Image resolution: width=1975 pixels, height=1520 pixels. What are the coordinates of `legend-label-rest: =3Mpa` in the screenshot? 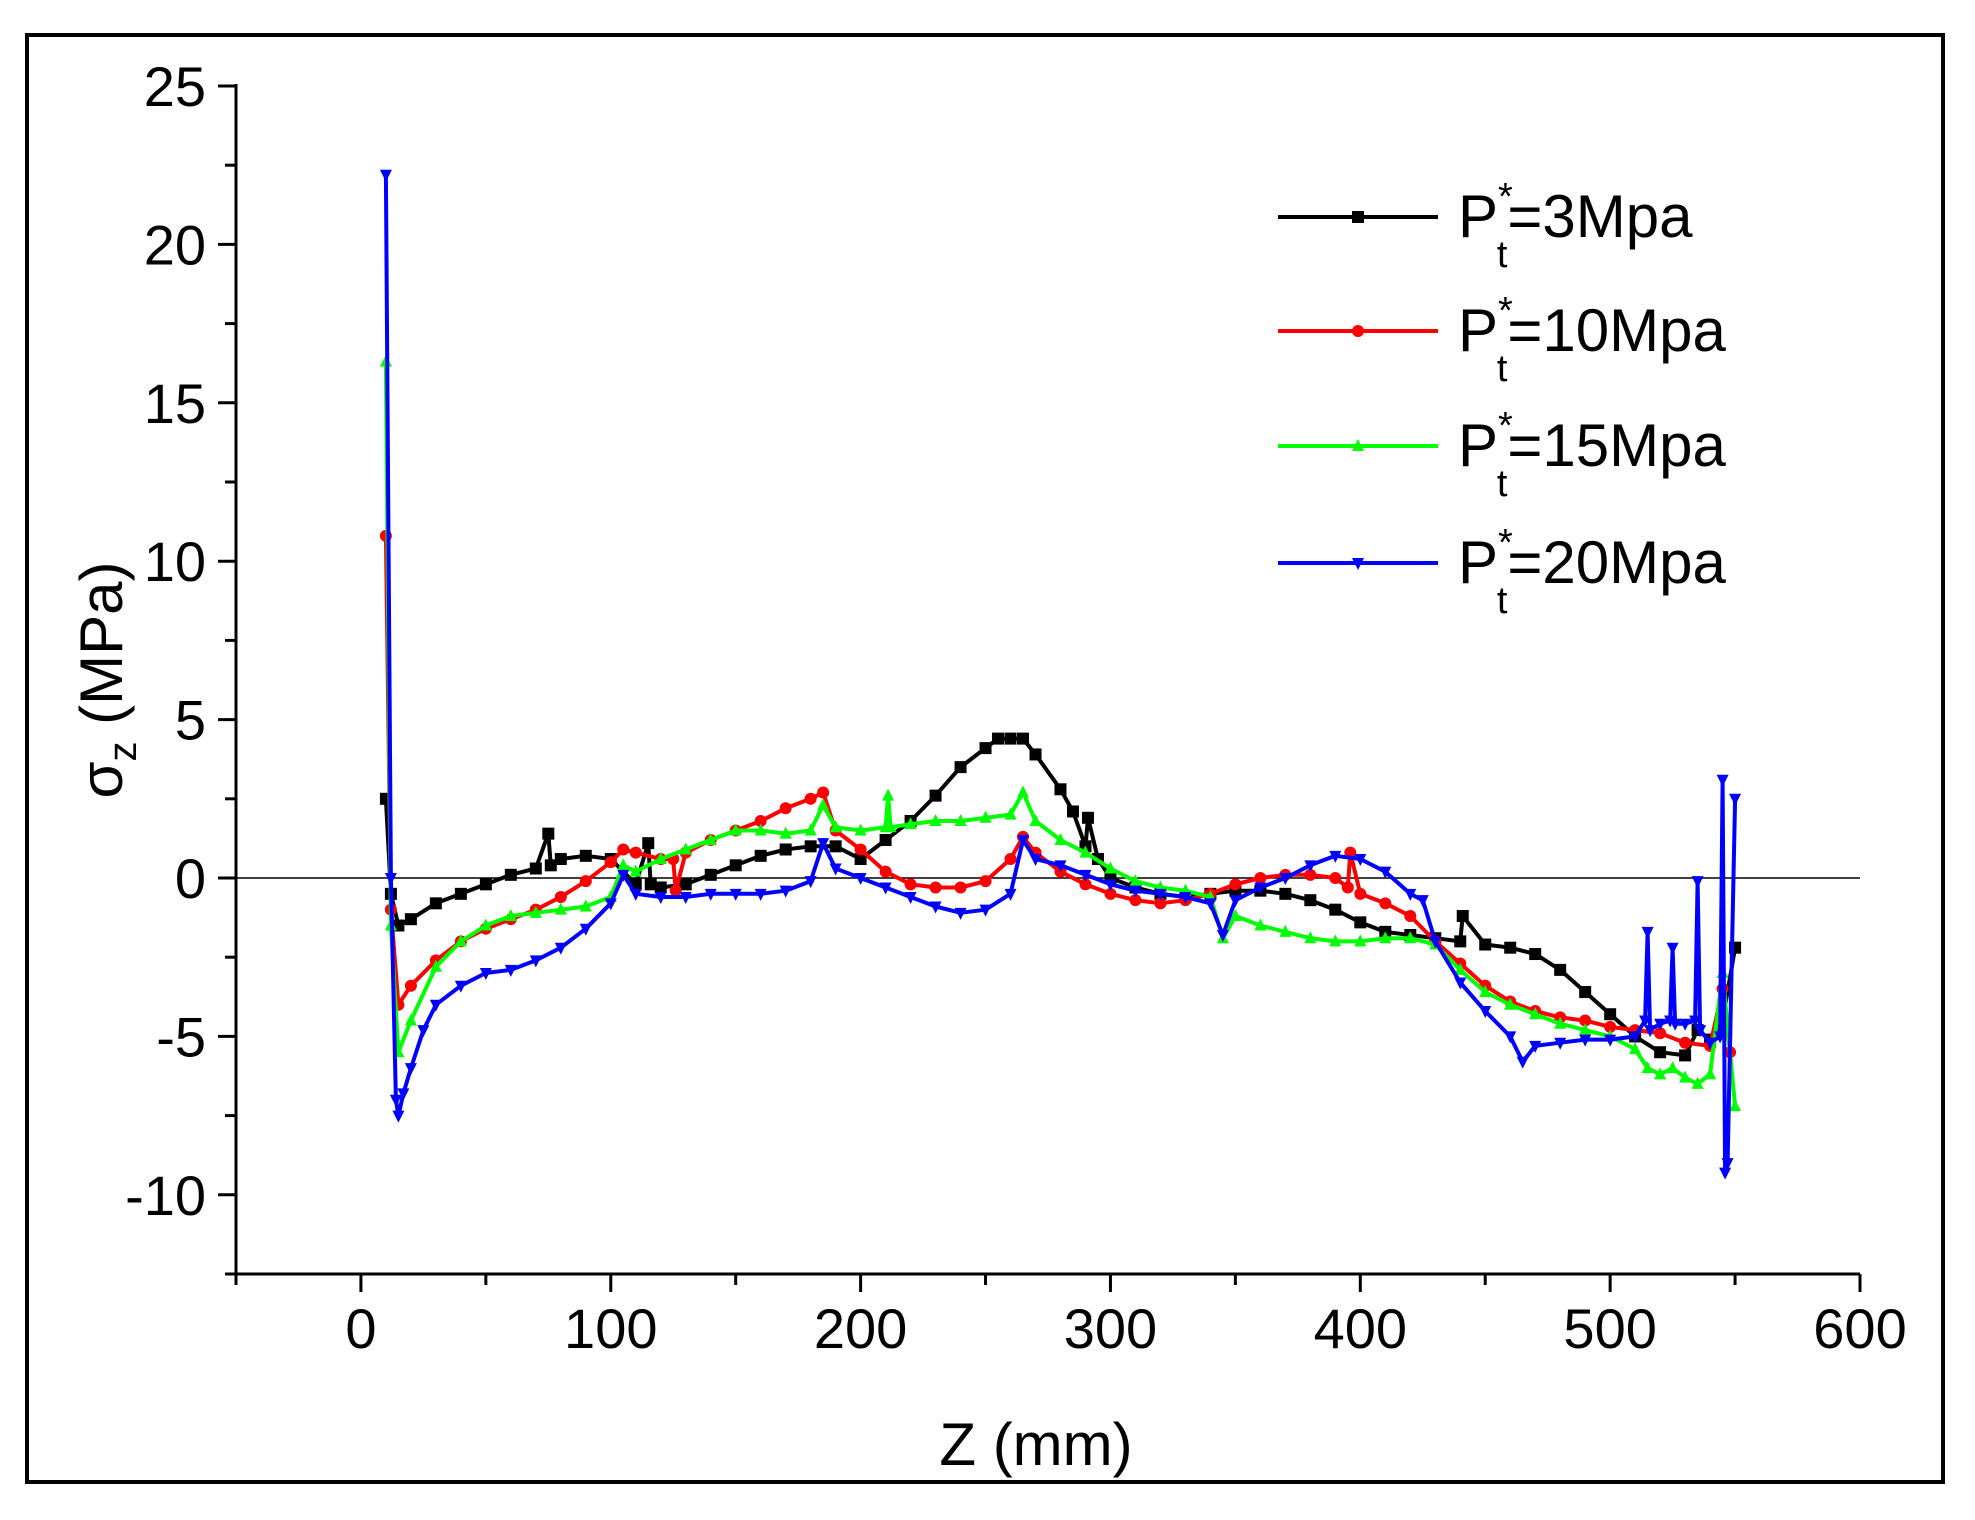 It's located at (1600, 216).